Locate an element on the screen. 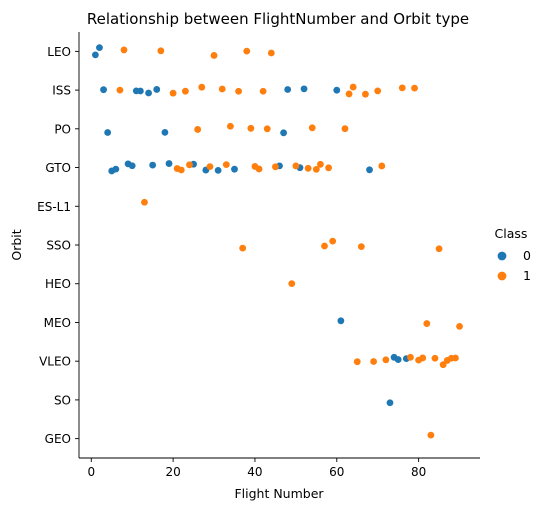  x-axis-ticks: 0 20 40 60 80 is located at coordinates (256, 468).